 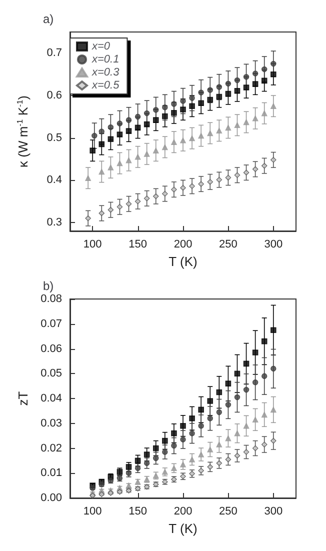 What do you see at coordinates (105, 60) in the screenshot?
I see `legend-label: x=0.1` at bounding box center [105, 60].